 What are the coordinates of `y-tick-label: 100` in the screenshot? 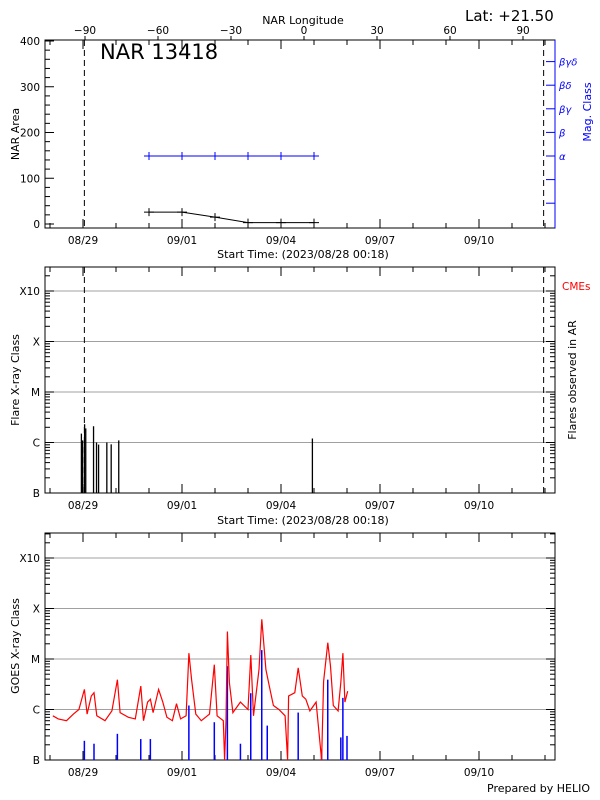 It's located at (30, 179).